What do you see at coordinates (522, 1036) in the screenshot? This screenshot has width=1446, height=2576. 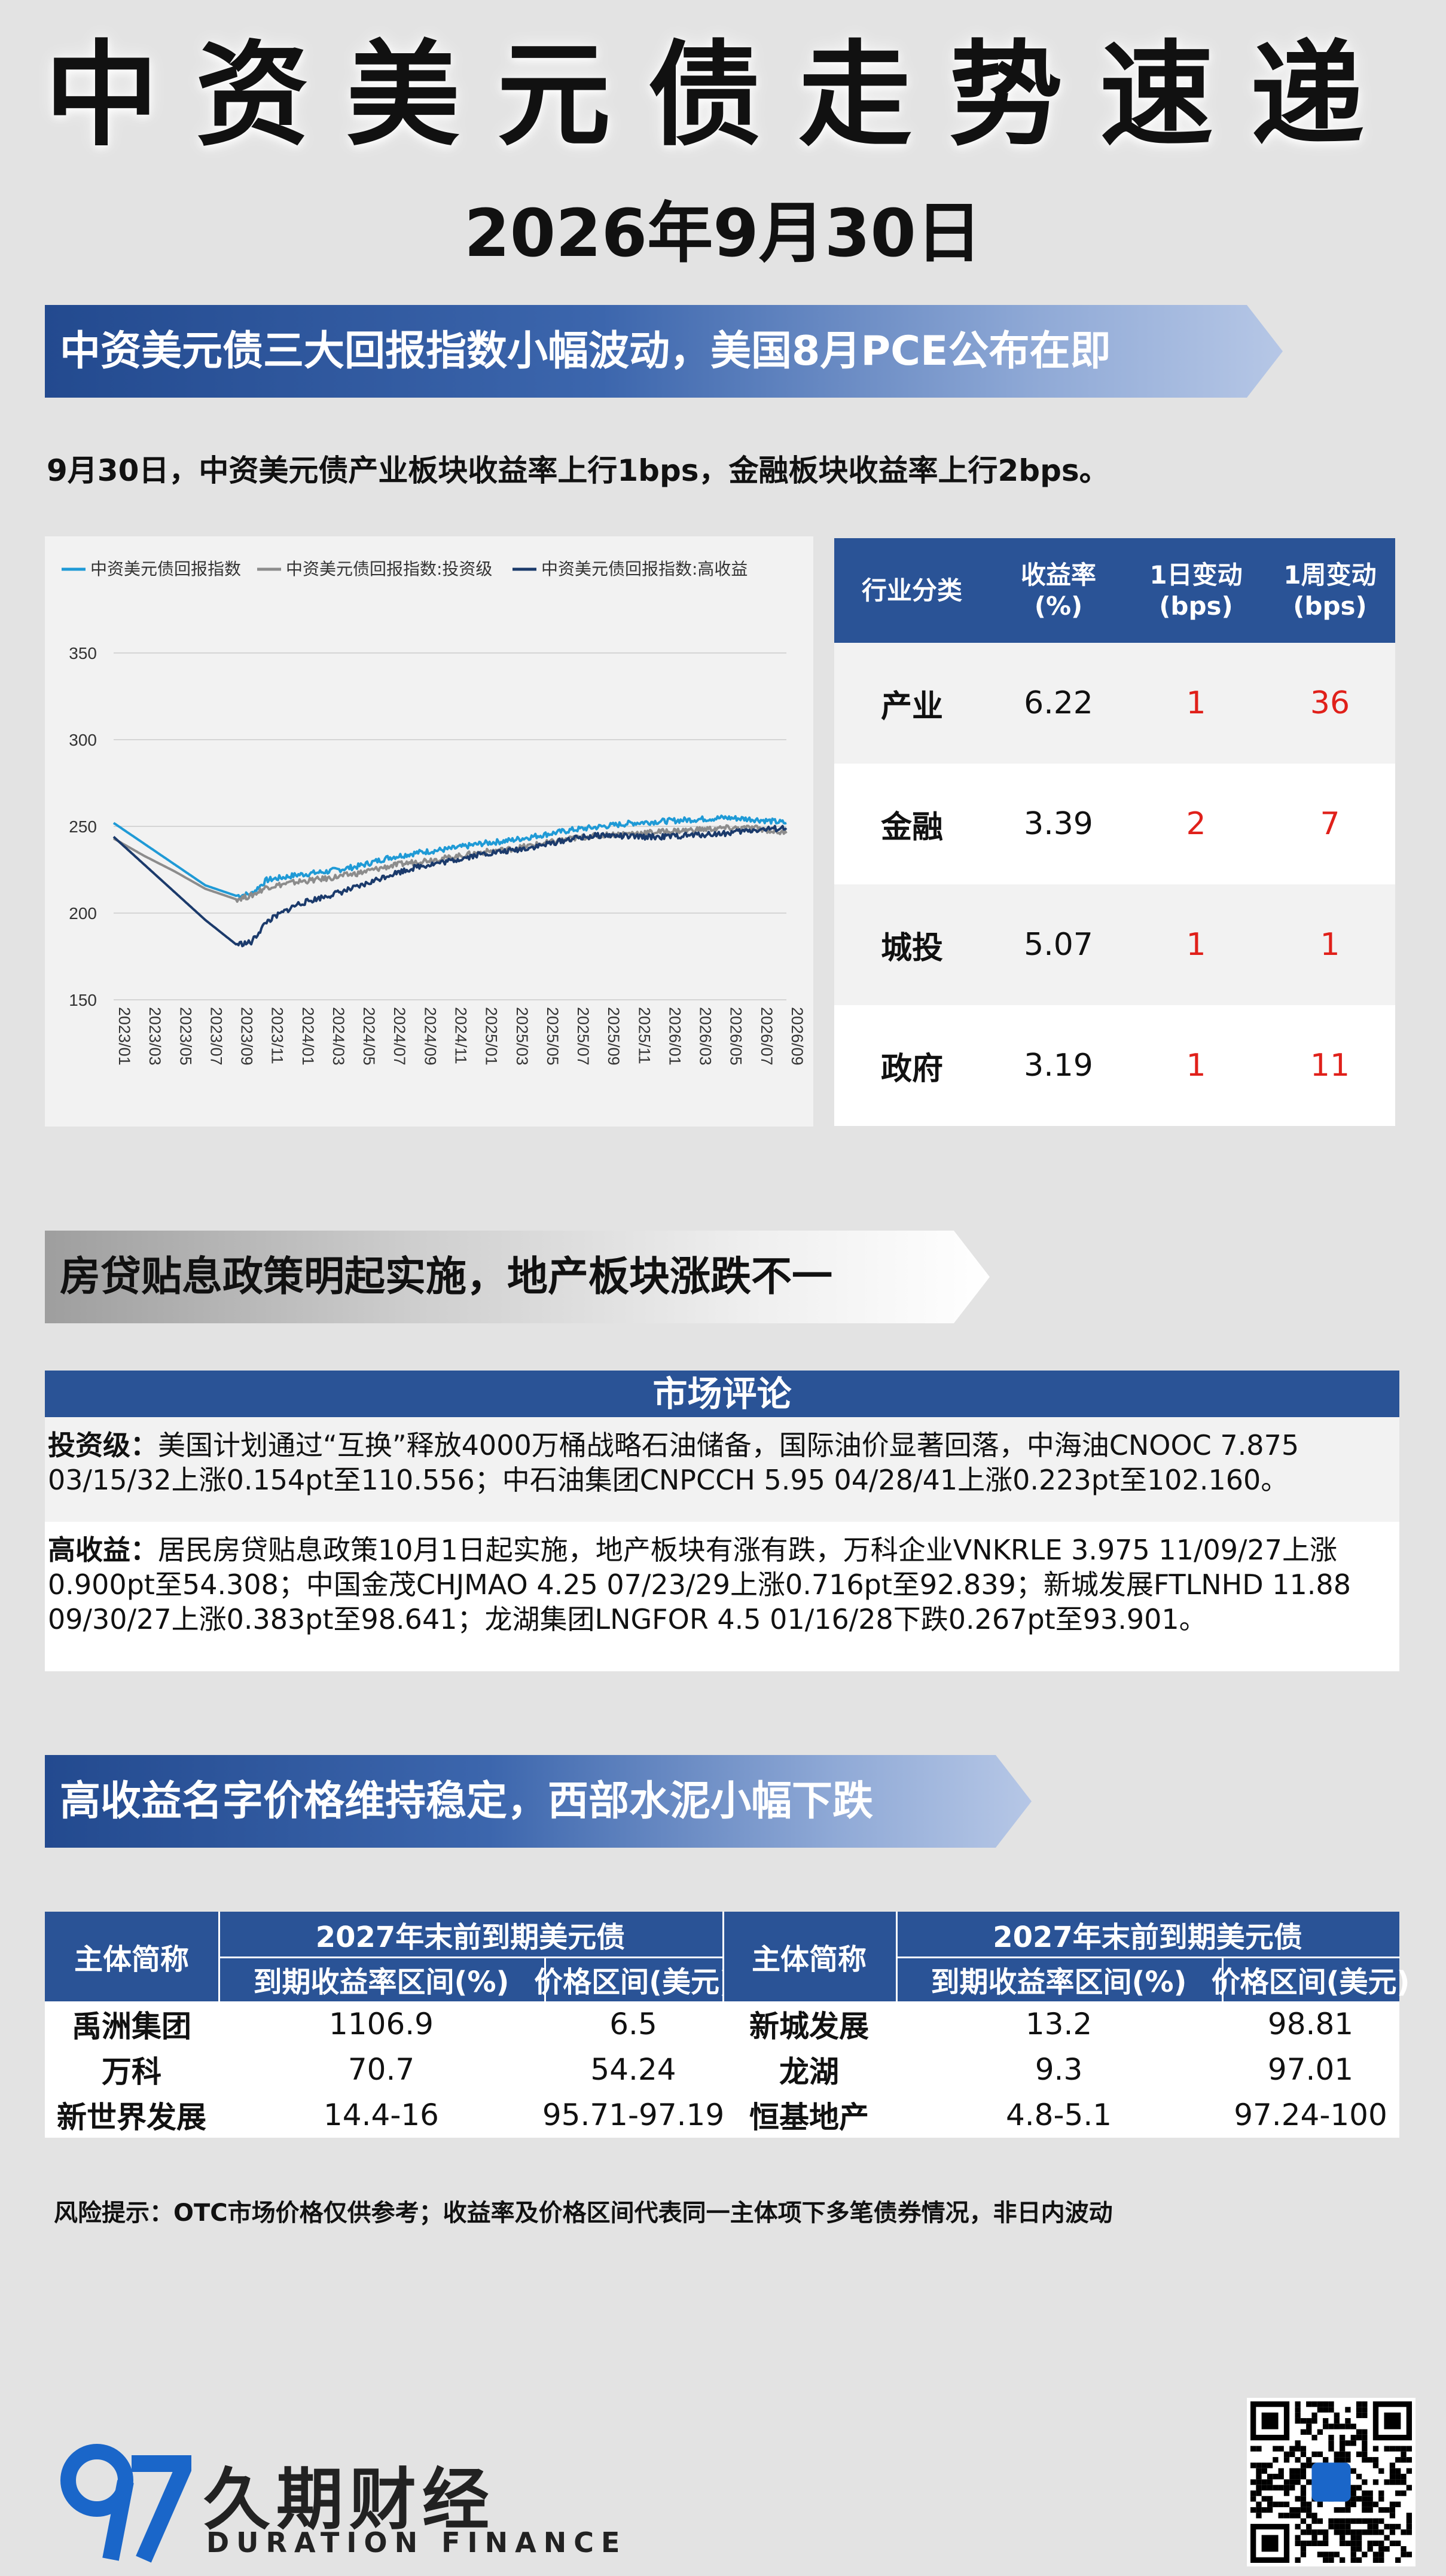 I see `chart-x-tick-label: 2025/03` at bounding box center [522, 1036].